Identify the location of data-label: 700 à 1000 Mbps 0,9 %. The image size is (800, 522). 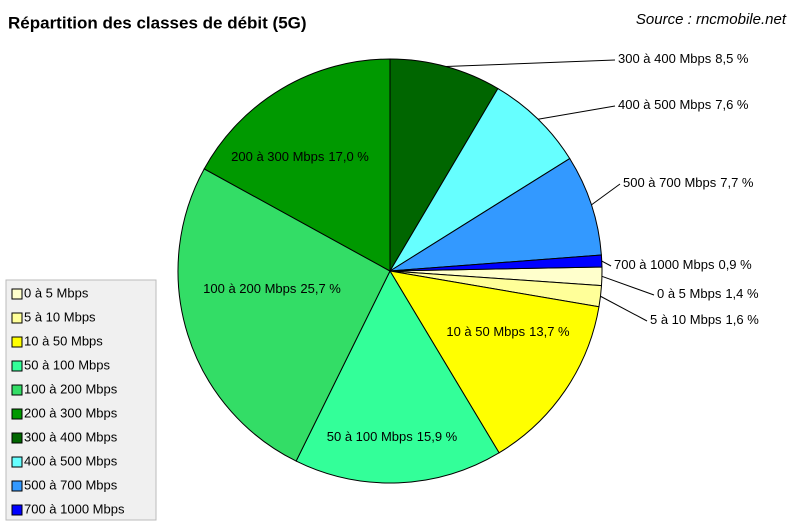
(683, 264).